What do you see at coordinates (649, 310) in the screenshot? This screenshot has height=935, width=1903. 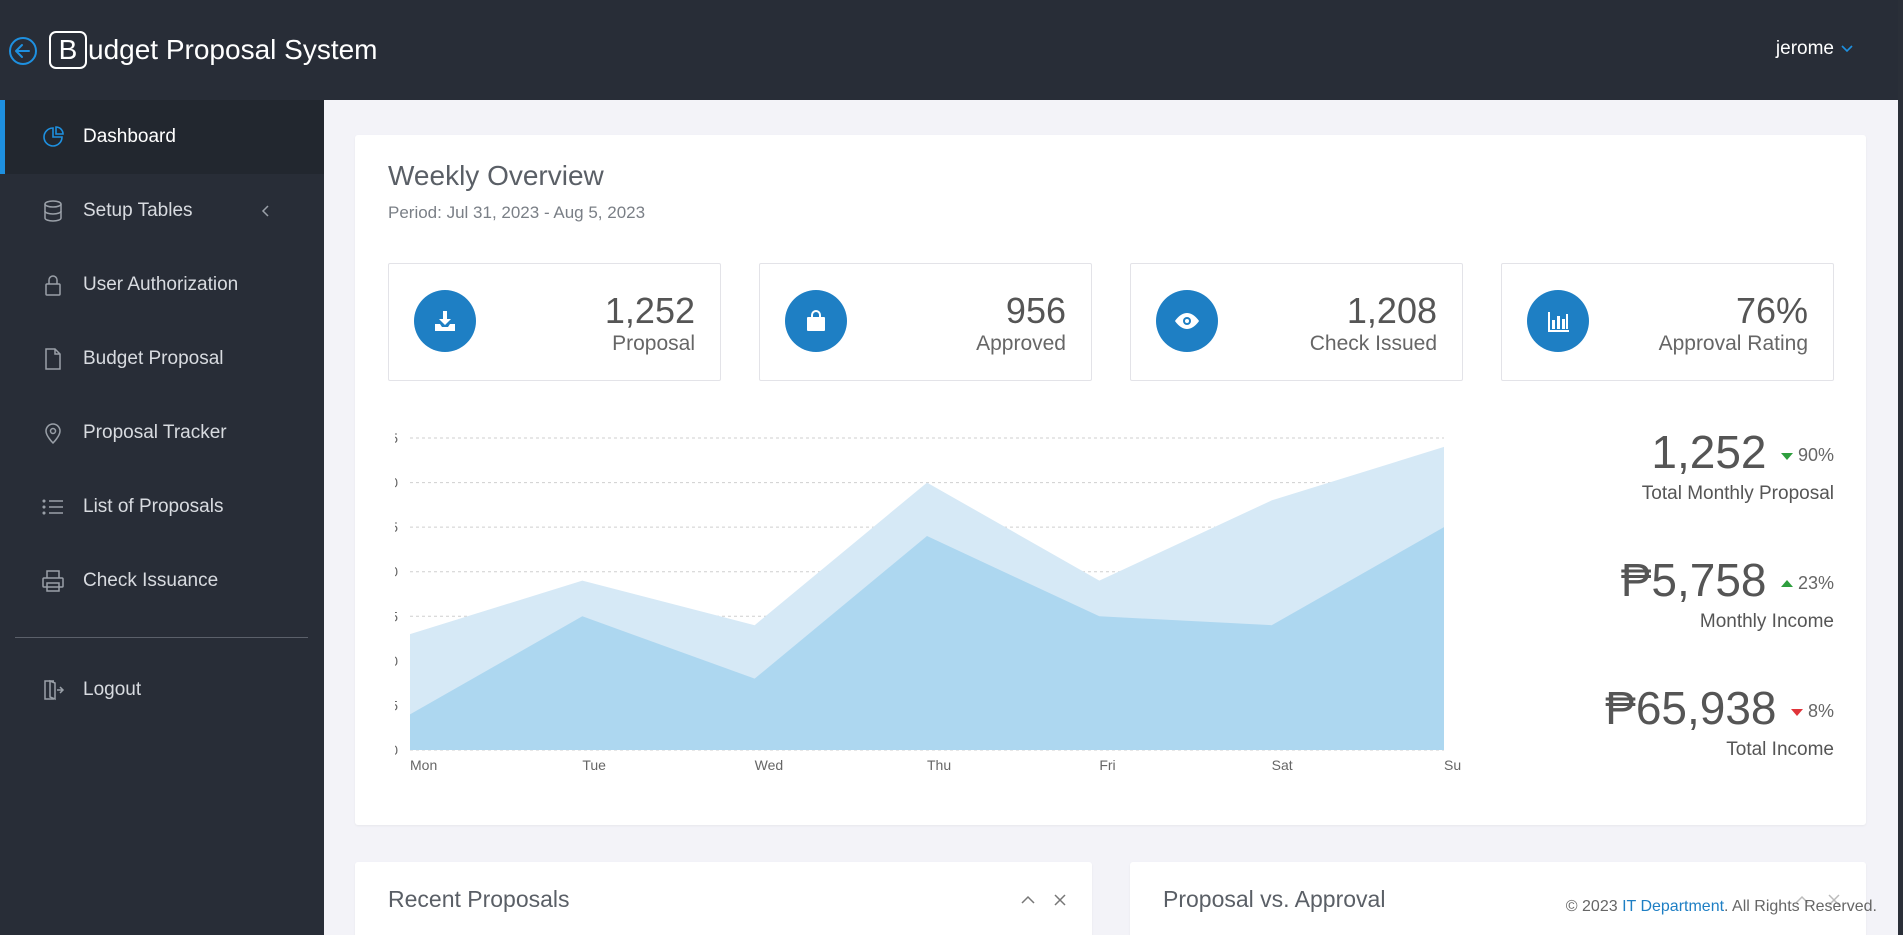 I see `stat-value: 1,252` at bounding box center [649, 310].